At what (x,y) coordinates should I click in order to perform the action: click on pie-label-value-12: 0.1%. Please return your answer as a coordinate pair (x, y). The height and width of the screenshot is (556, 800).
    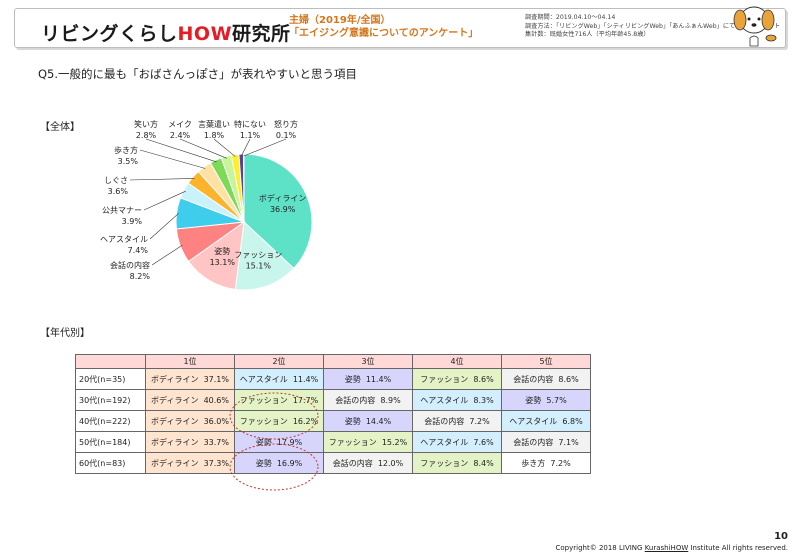
    Looking at the image, I should click on (286, 135).